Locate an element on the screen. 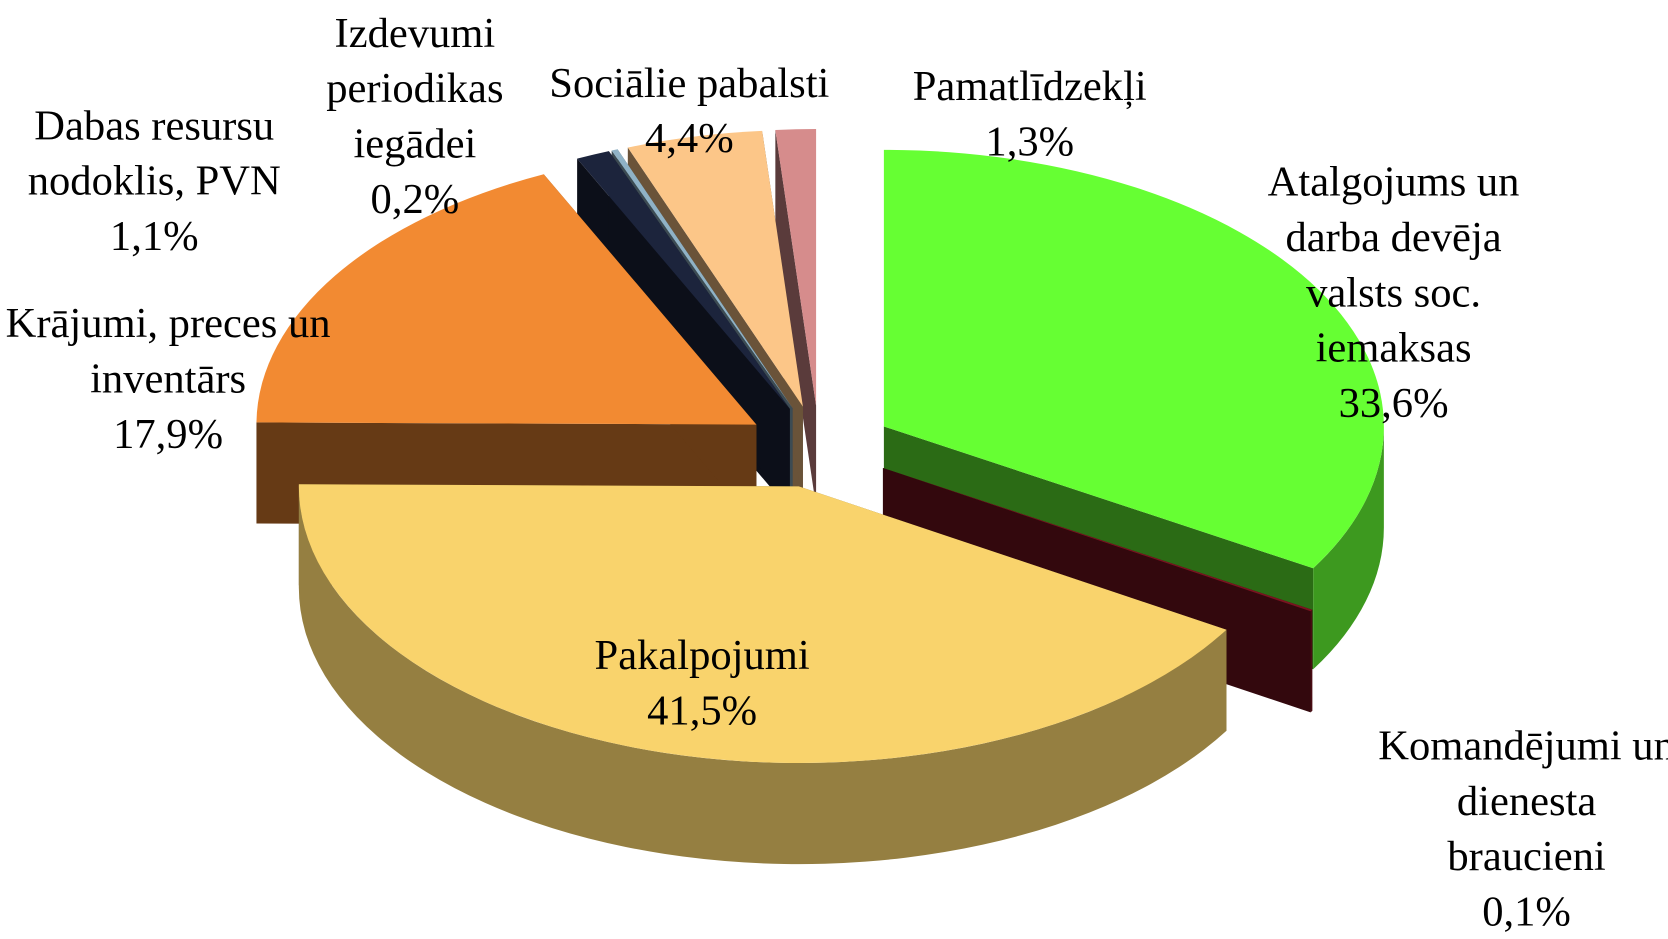  value-label: 33,6% is located at coordinates (1393, 402).